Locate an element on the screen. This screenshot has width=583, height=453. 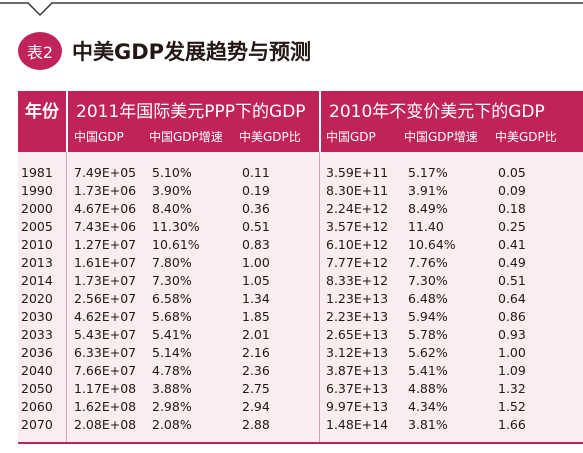
year-cell: 2020 is located at coordinates (37, 298).